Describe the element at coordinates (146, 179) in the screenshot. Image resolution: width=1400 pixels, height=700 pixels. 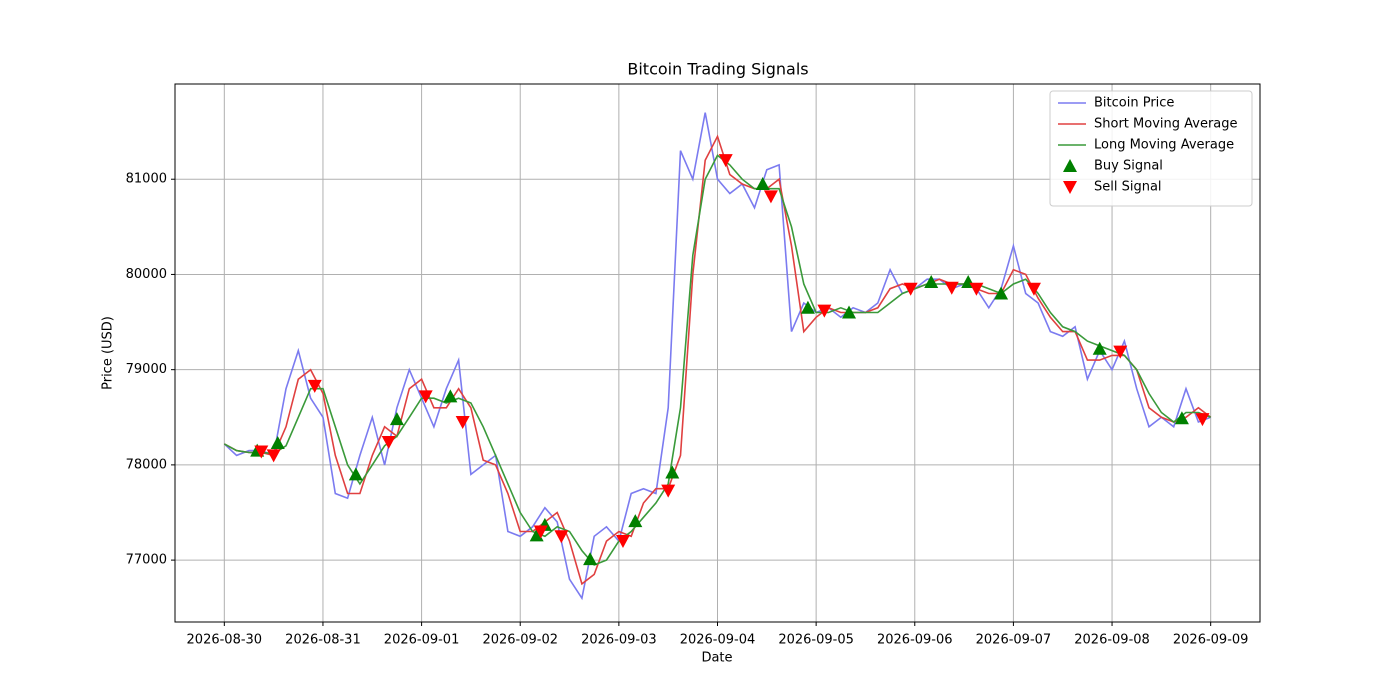
I see `y-tick-label: 81000` at that location.